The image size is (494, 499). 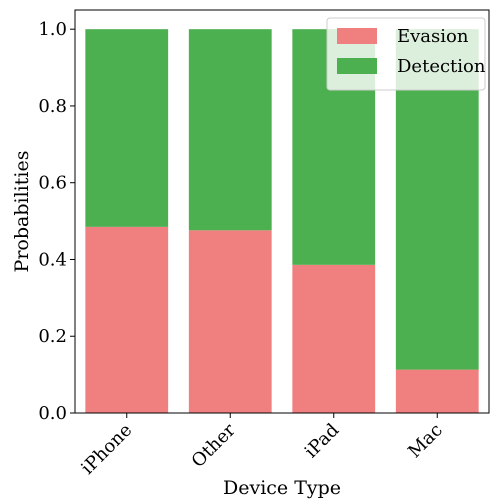 I want to click on y-tick-label: 0.6, so click(x=52, y=183).